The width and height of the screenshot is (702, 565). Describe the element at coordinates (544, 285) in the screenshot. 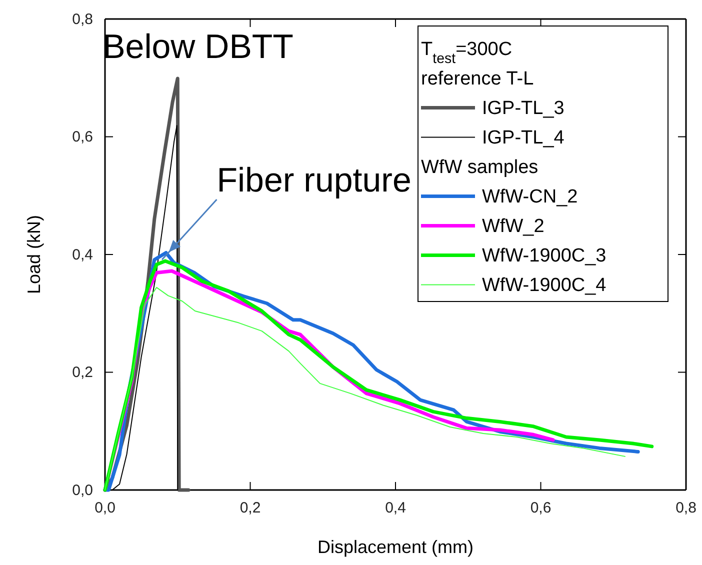

I see `legend-label: WfW-1900C_4` at that location.